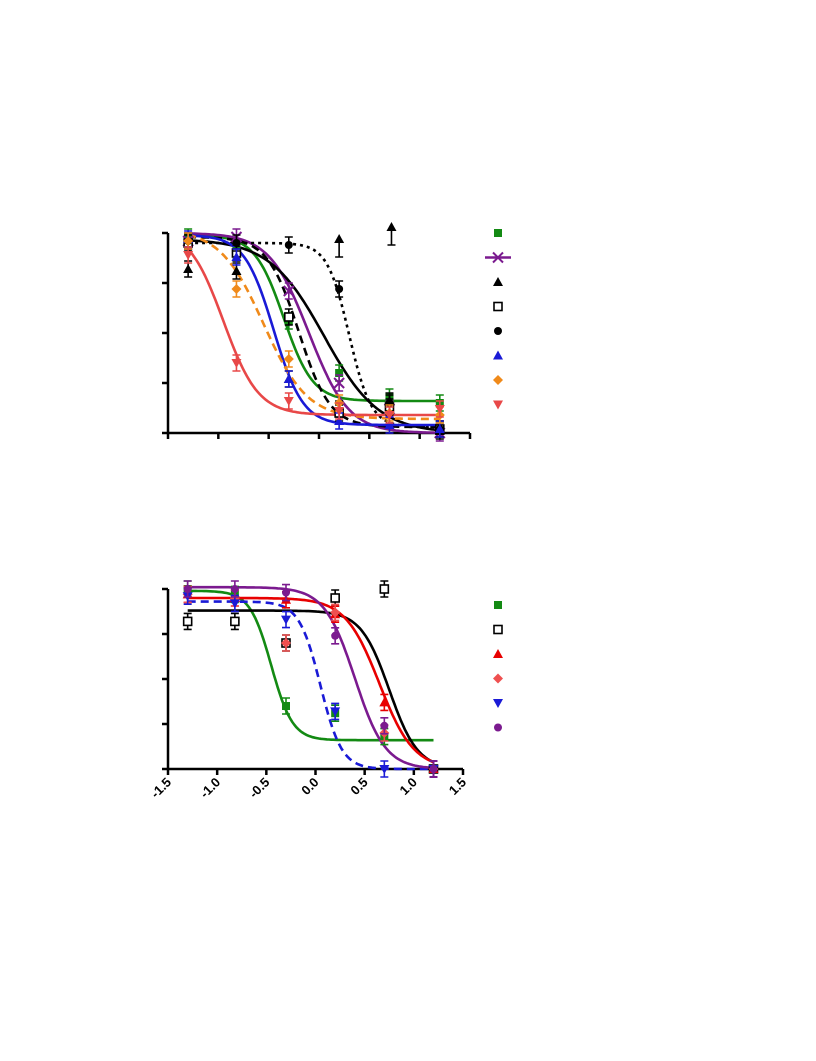 This screenshot has width=816, height=1061. I want to click on x-tick-label: 0.5, so click(358, 786).